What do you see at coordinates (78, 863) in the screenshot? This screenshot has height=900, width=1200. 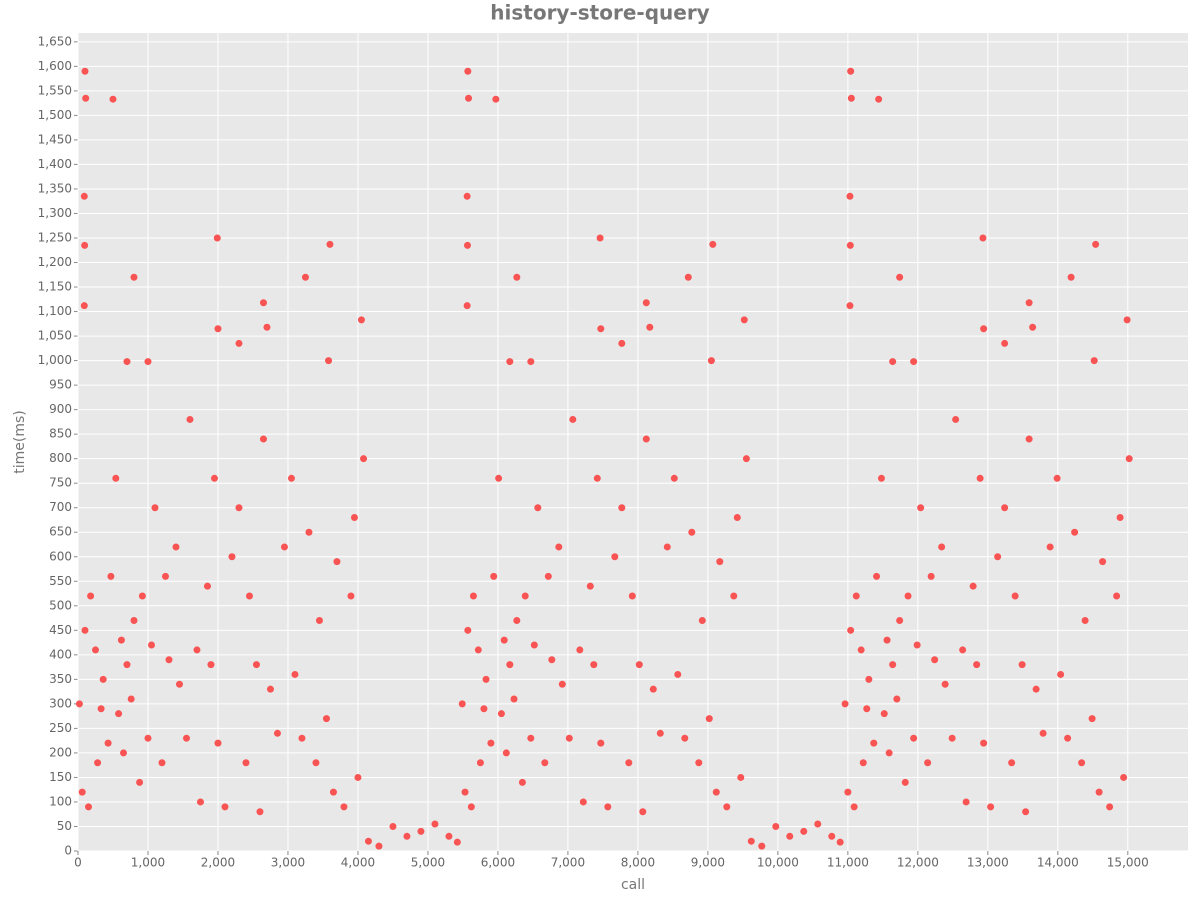 I see `x-tick-label: 0` at bounding box center [78, 863].